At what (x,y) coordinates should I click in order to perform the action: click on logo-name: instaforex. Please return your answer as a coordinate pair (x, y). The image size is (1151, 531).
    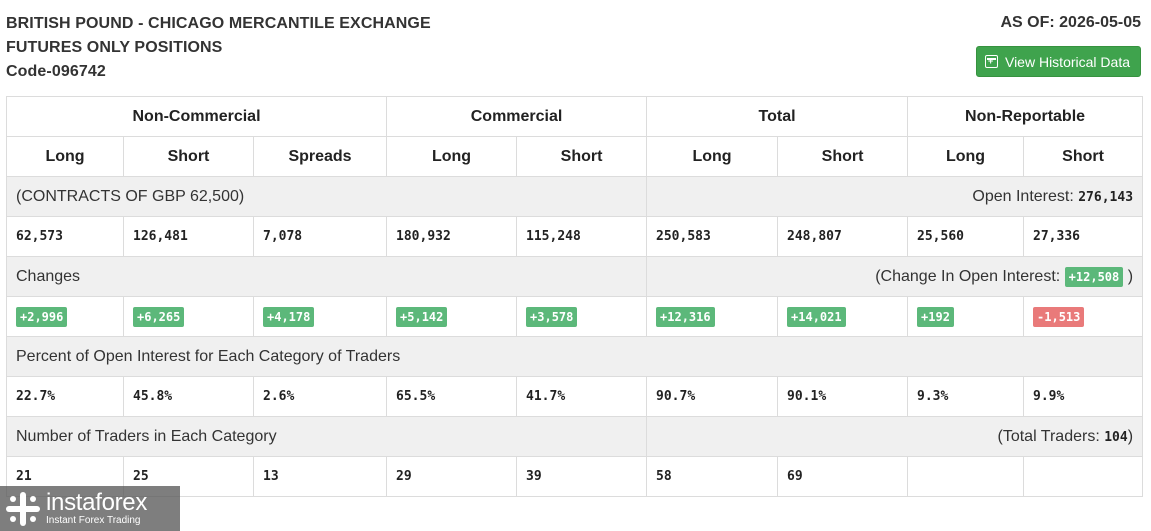
    Looking at the image, I should click on (97, 502).